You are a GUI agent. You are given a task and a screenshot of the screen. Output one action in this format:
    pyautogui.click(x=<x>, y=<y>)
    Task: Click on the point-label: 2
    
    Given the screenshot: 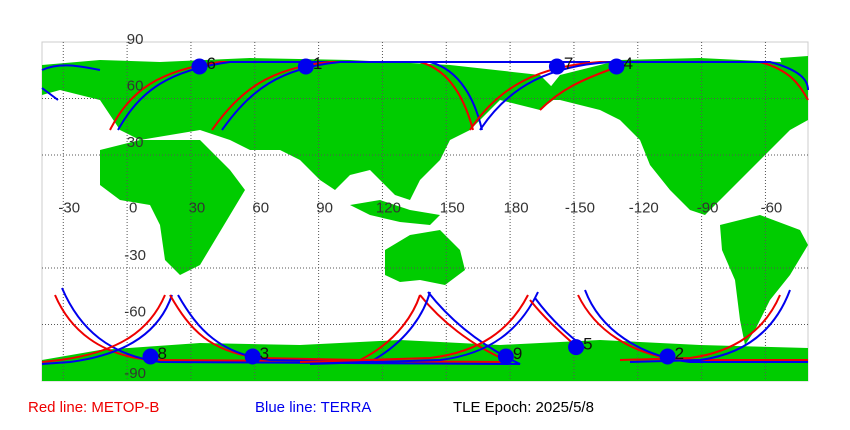 What is the action you would take?
    pyautogui.click(x=679, y=353)
    